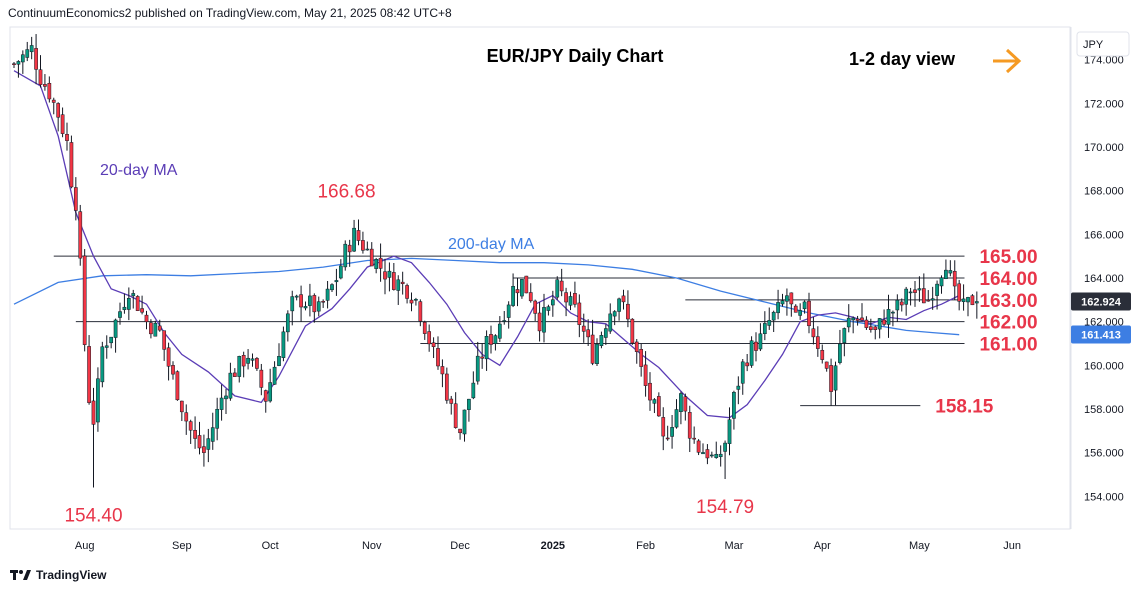 The image size is (1143, 593). Describe the element at coordinates (93, 516) in the screenshot. I see `price-annotation: 154.40` at that location.